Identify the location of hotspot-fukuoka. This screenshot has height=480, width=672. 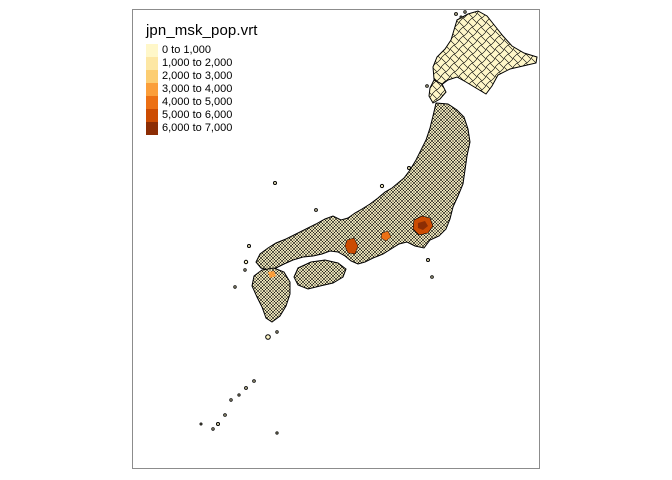
(272, 274).